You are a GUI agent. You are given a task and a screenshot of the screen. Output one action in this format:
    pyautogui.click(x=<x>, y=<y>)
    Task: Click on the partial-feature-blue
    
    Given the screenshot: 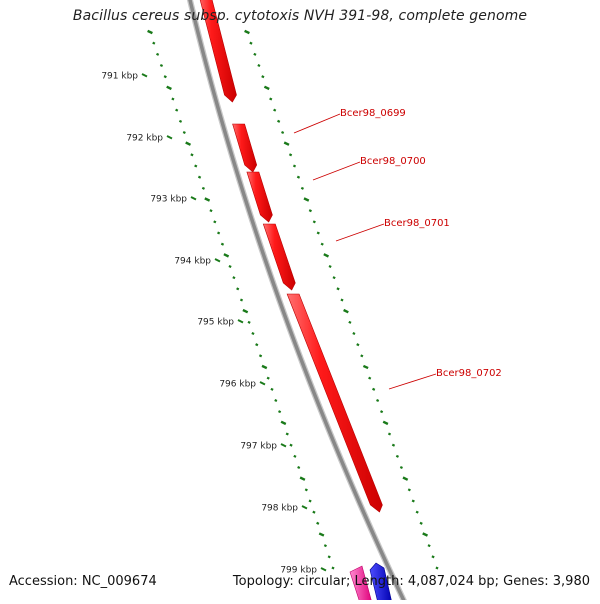 What is the action you would take?
    pyautogui.click(x=381, y=583)
    